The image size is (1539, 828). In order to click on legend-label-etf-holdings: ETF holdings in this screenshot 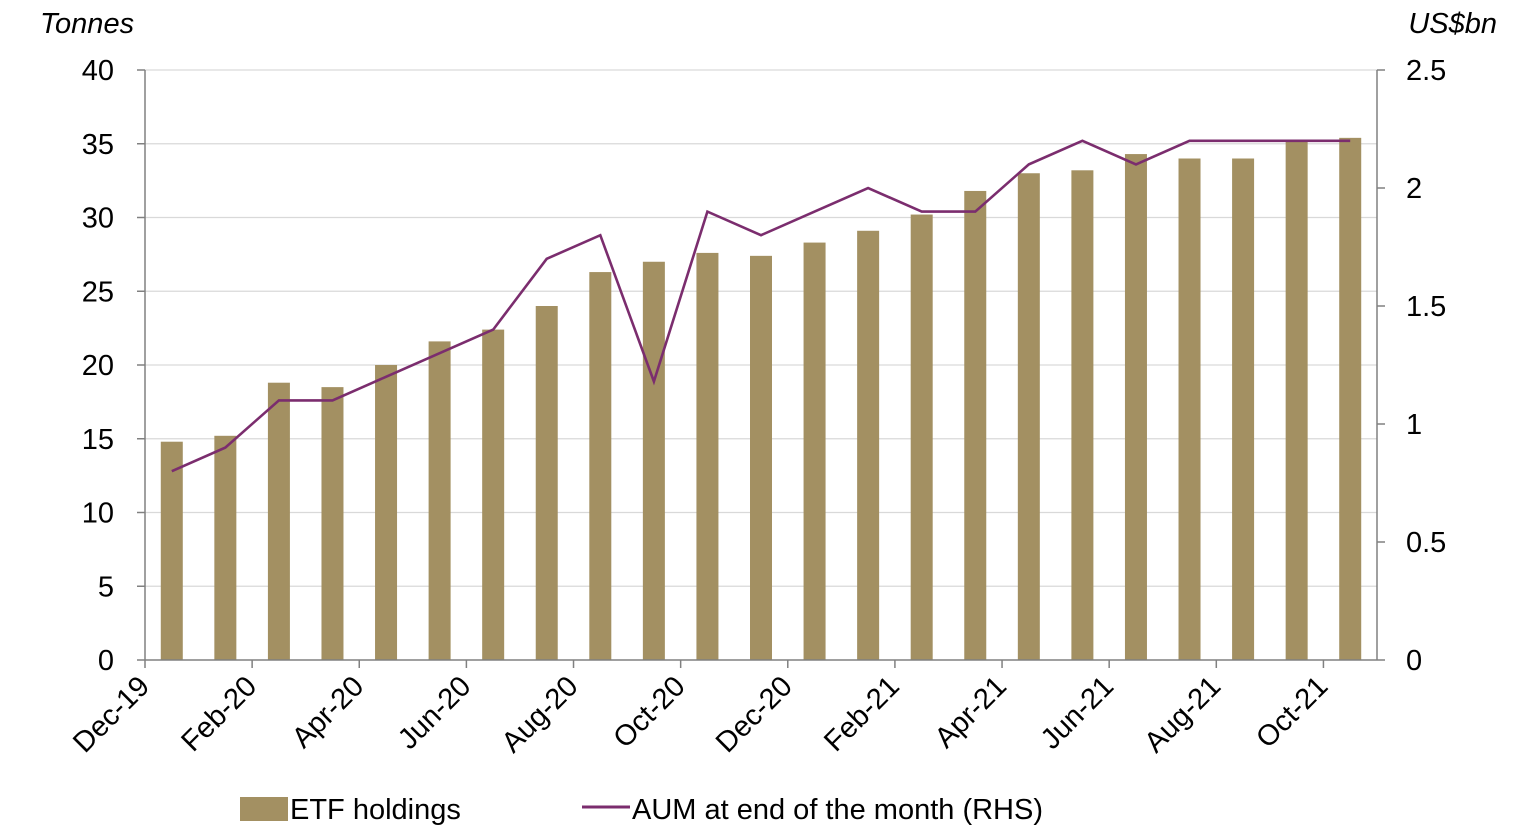, I will do `click(375, 810)`.